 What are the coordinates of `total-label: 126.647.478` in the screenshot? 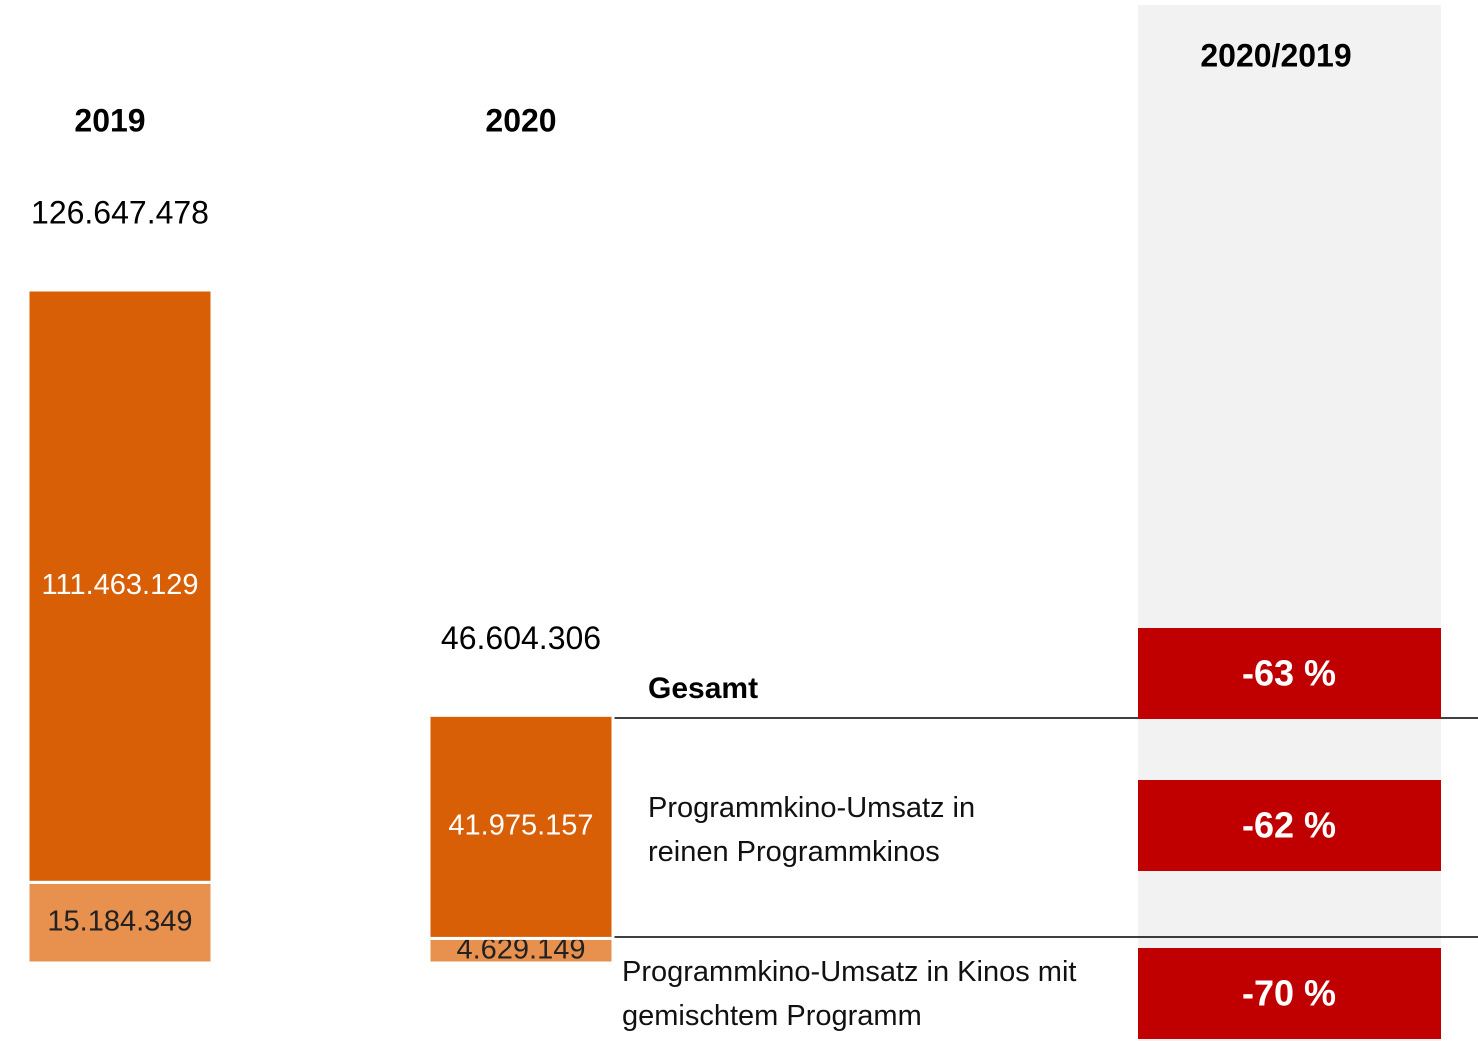 It's located at (120, 212).